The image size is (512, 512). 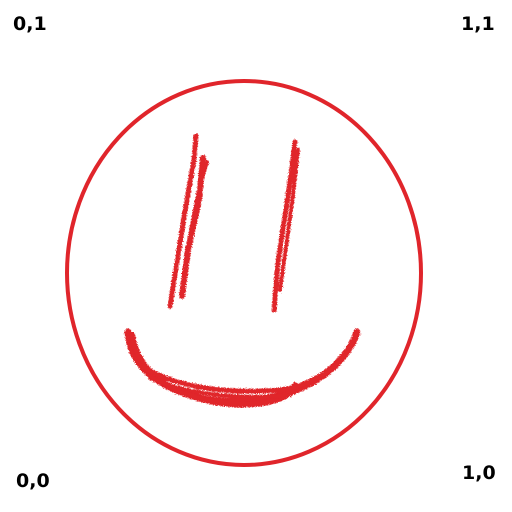 What do you see at coordinates (33, 481) in the screenshot?
I see `corner-label-bottom-left: 0,0` at bounding box center [33, 481].